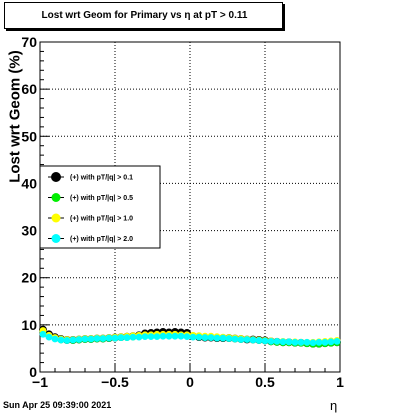 This screenshot has height=414, width=400. What do you see at coordinates (101, 198) in the screenshot?
I see `legend-label: (+) with pT/|q| > 0.5` at bounding box center [101, 198].